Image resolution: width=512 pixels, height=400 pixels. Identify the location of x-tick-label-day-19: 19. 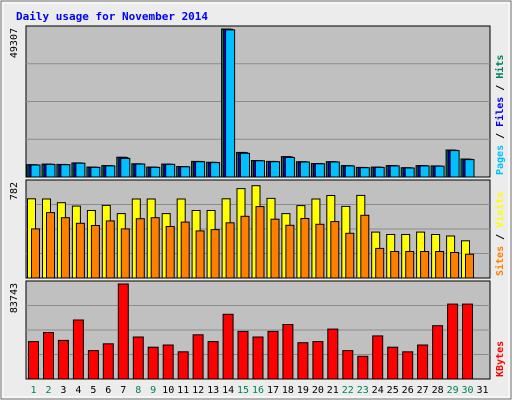
(303, 390).